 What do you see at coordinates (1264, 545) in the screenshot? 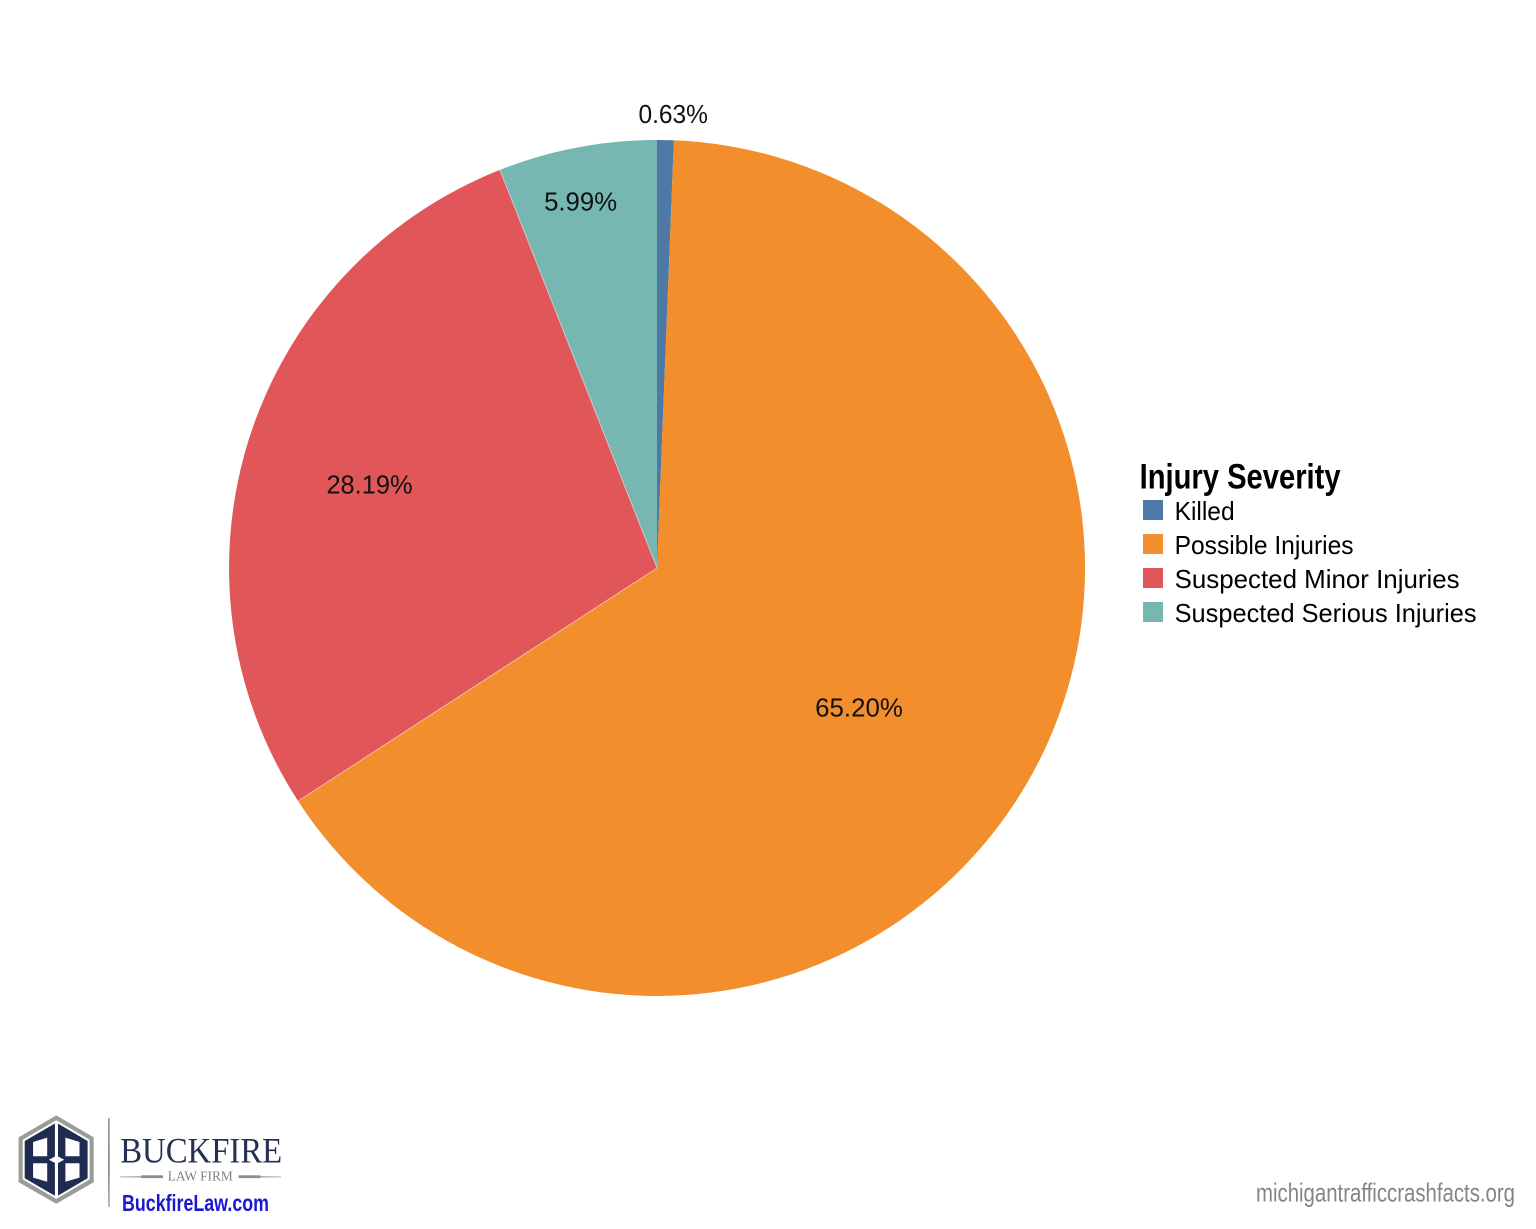
I see `svg-text: Possible Injuries` at bounding box center [1264, 545].